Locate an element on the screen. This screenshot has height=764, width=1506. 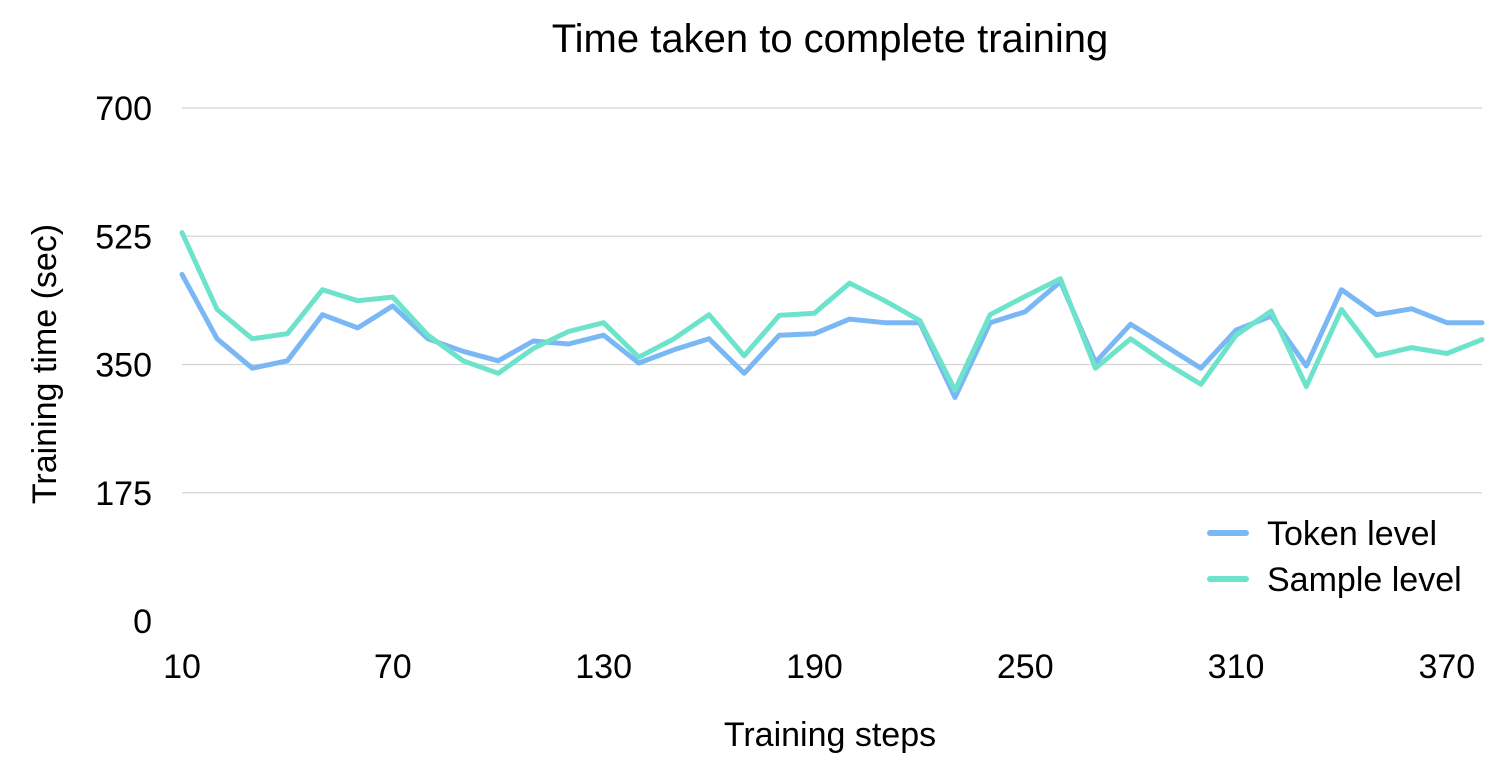
x-tick-label: 370 is located at coordinates (1446, 667).